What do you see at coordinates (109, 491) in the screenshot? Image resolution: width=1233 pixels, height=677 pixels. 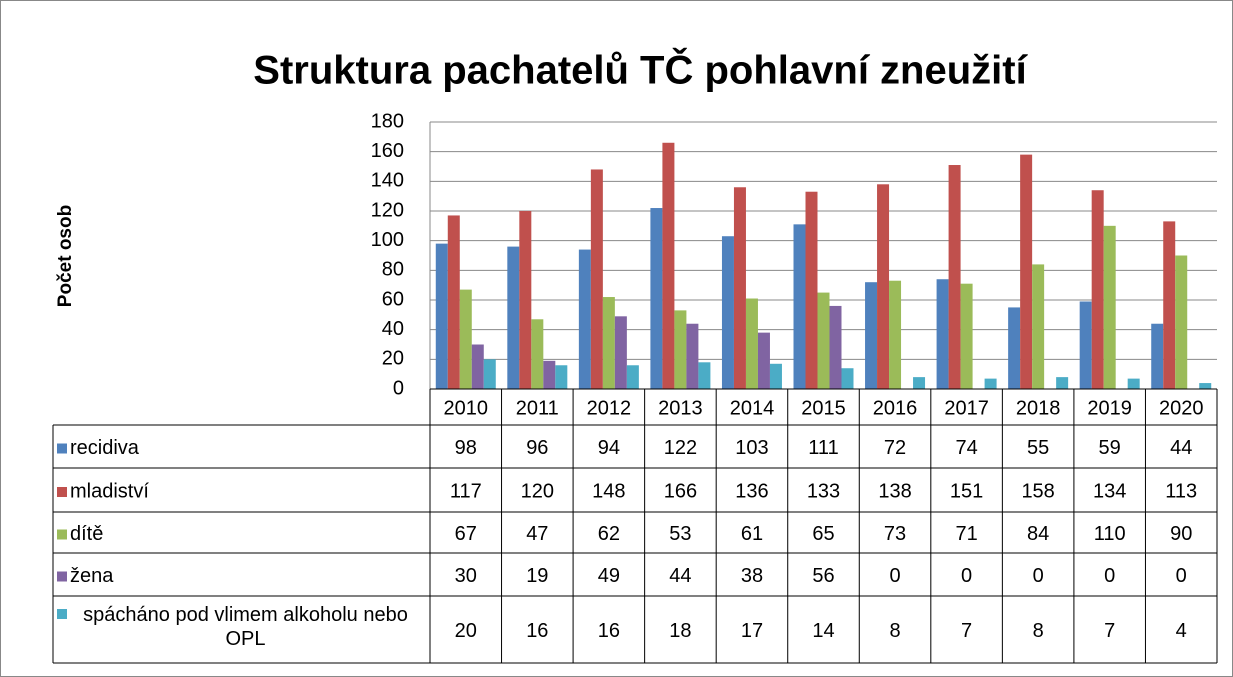 I see `legend-label: mladiství` at bounding box center [109, 491].